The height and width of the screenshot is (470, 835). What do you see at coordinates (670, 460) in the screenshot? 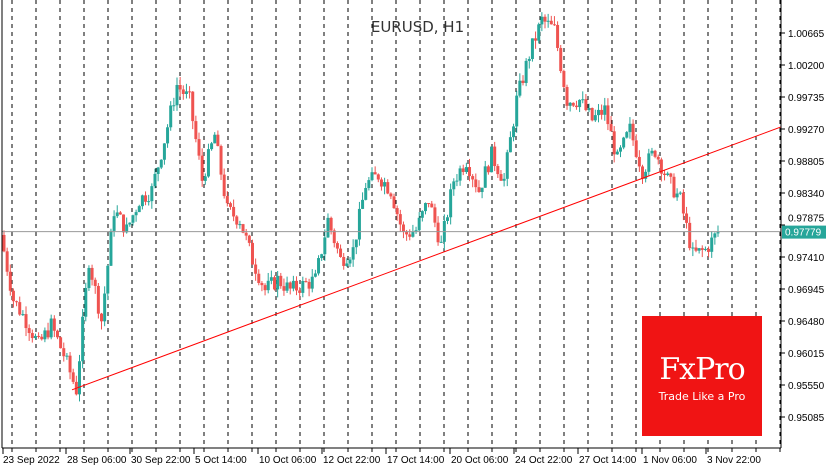
I see `x-tick-label: 1 Nov 06:00` at bounding box center [670, 460].